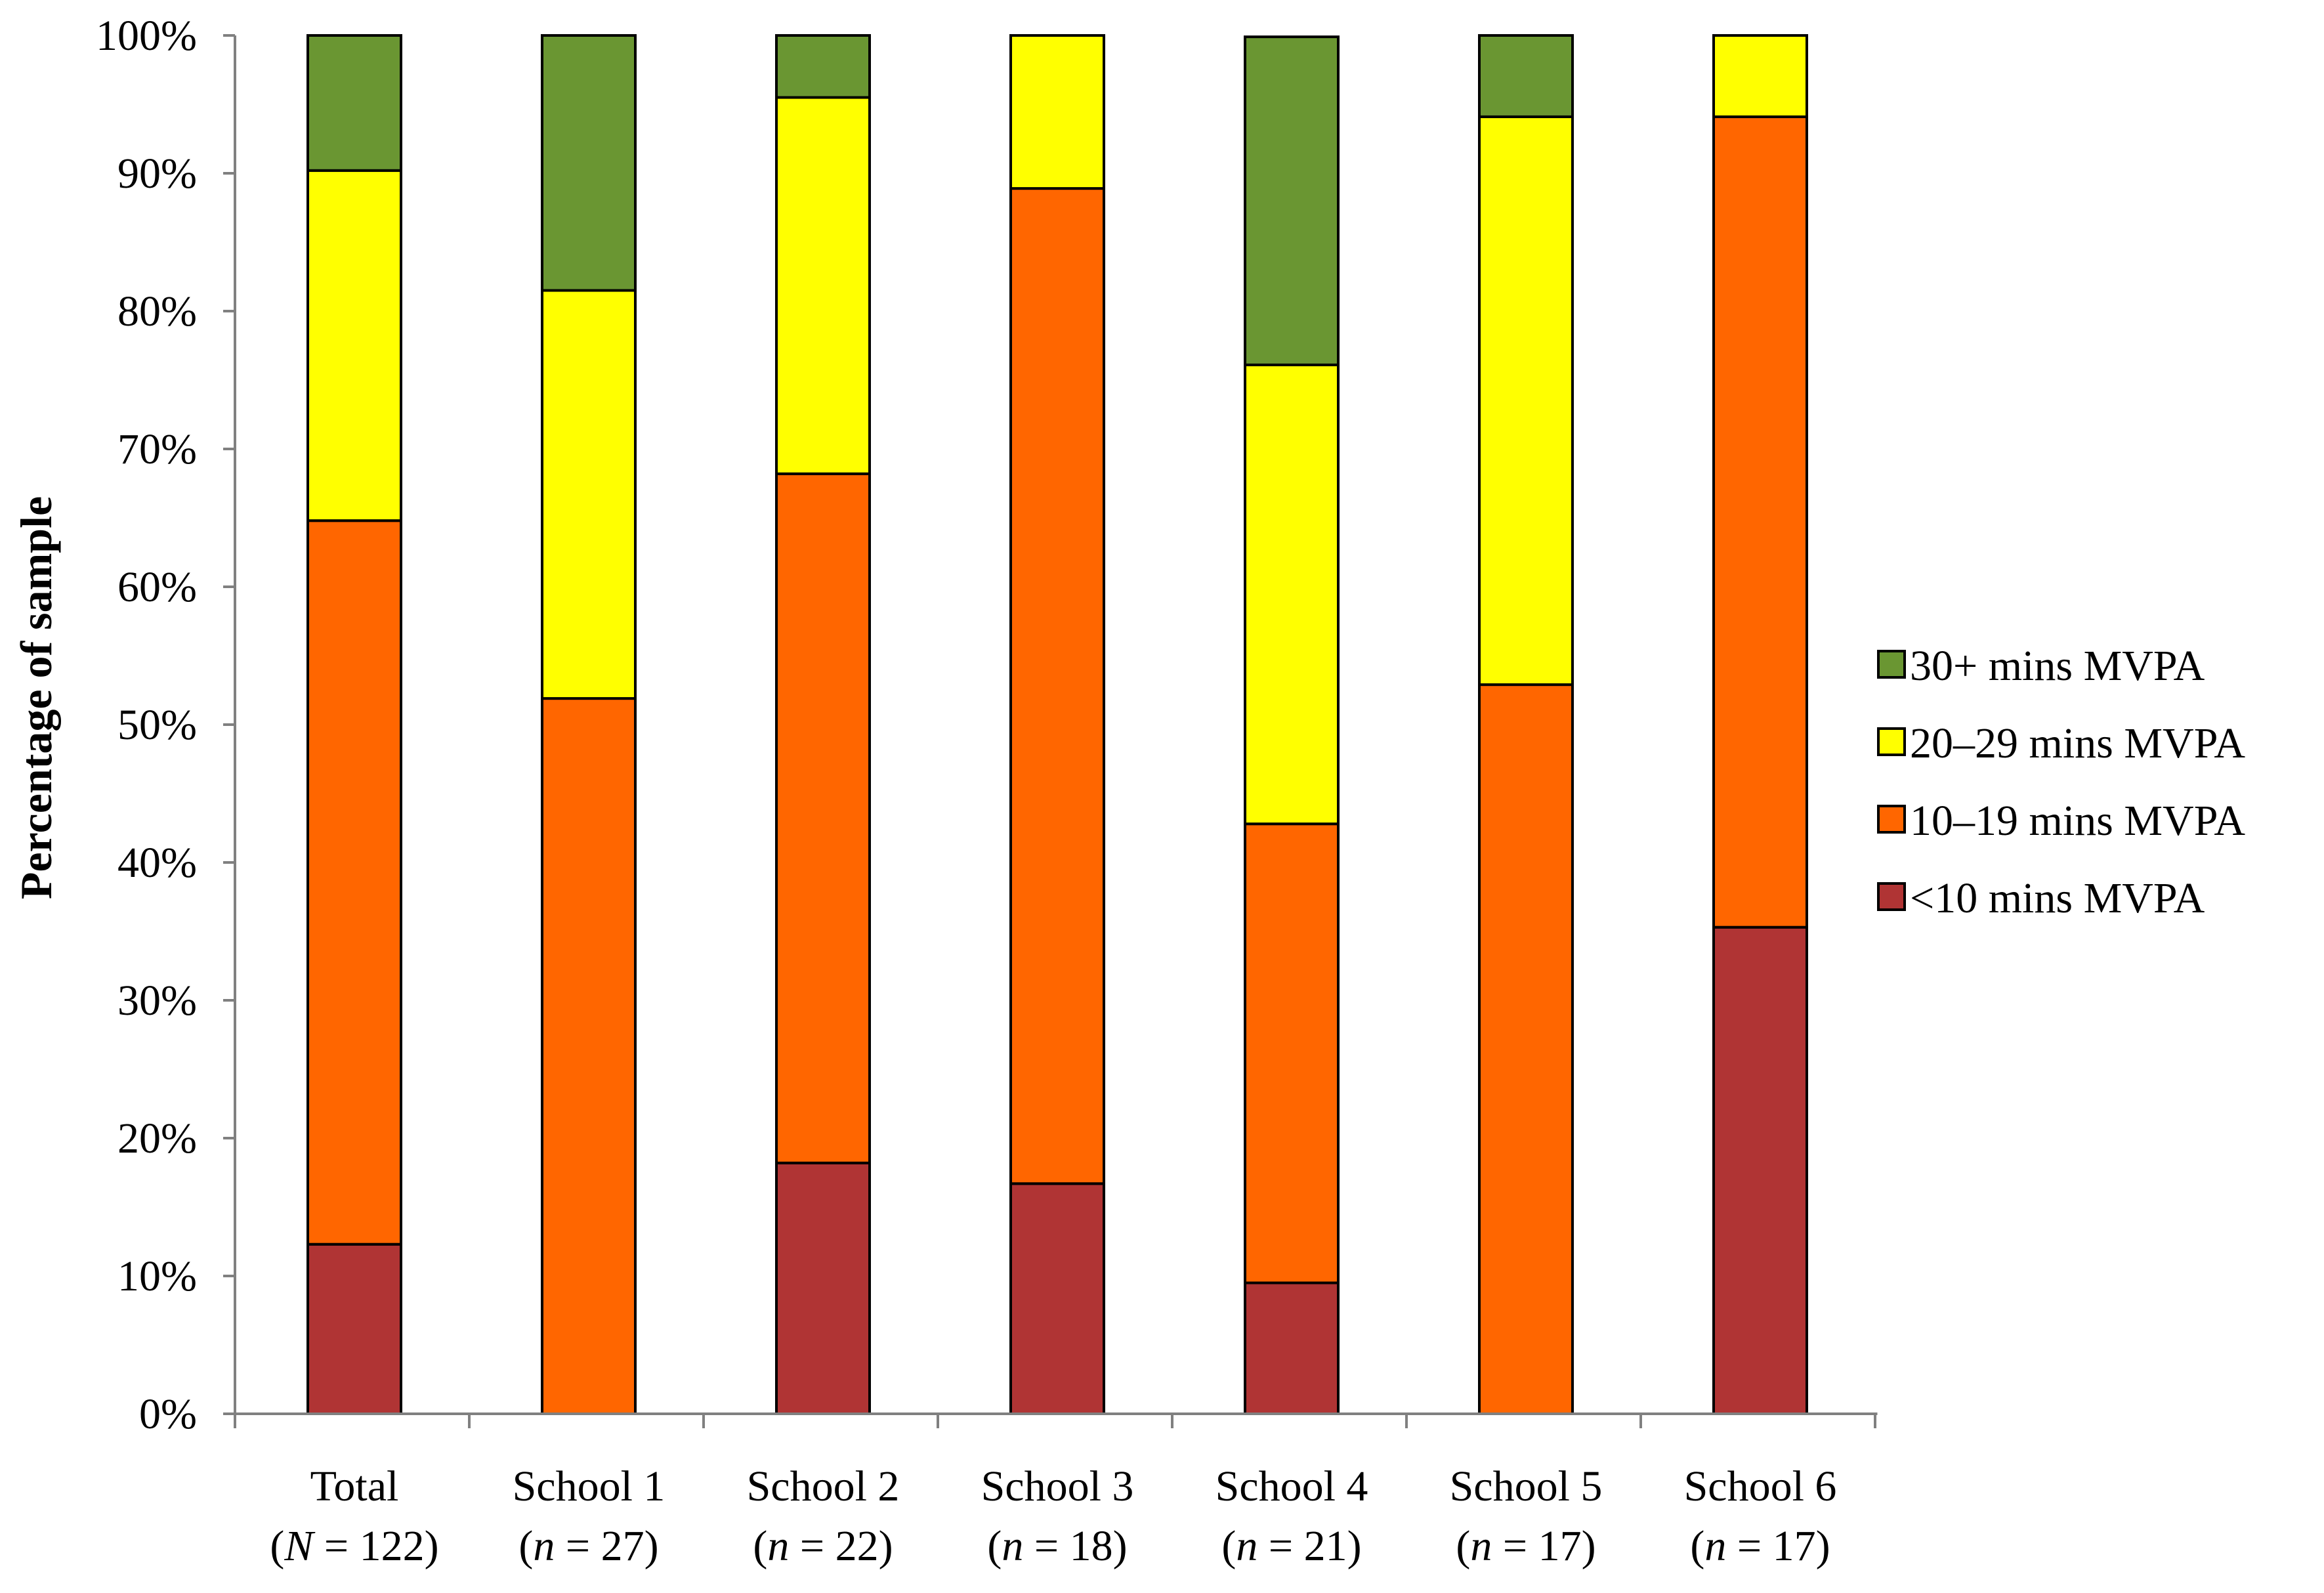 This screenshot has width=2324, height=1593. Describe the element at coordinates (1760, 1486) in the screenshot. I see `x-category-label: School 6` at that location.